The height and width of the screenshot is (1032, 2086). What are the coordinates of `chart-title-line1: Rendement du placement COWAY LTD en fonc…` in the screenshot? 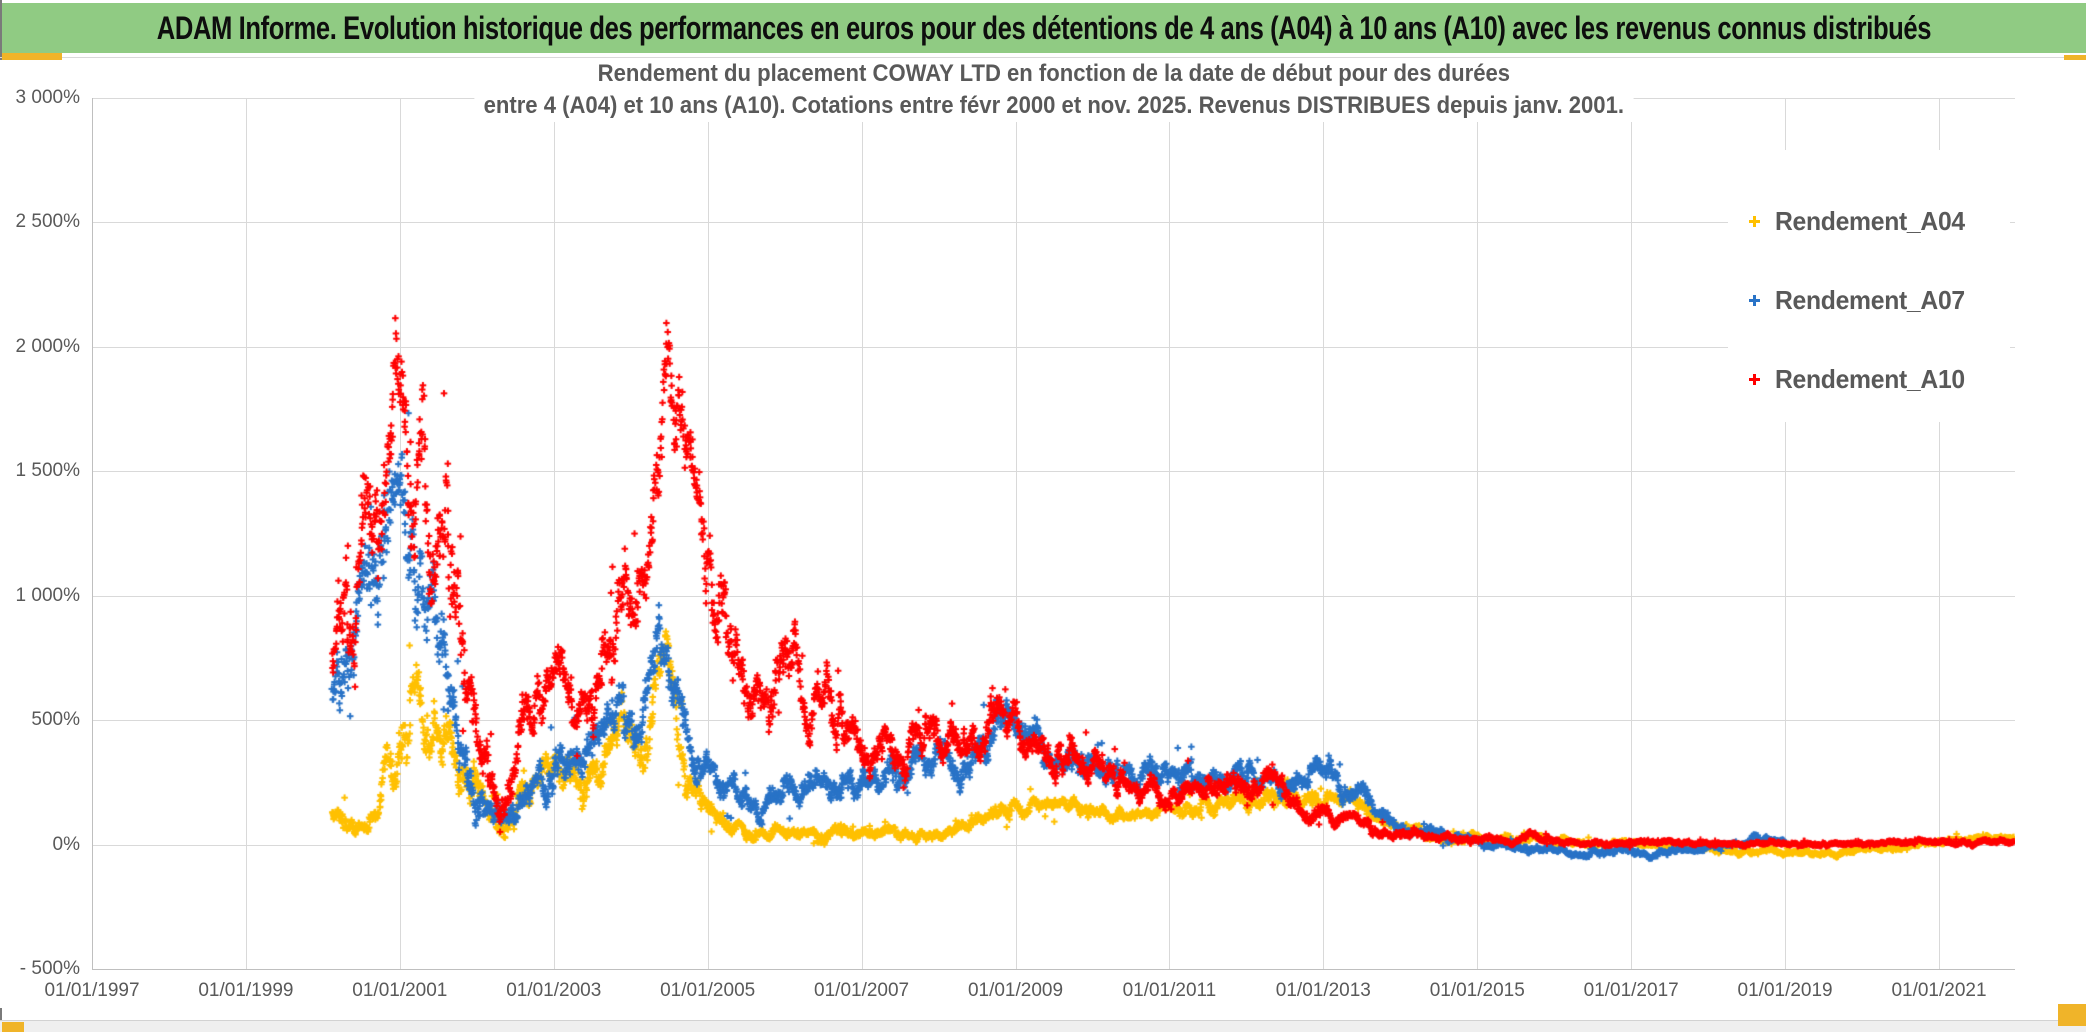 It's located at (1053, 74).